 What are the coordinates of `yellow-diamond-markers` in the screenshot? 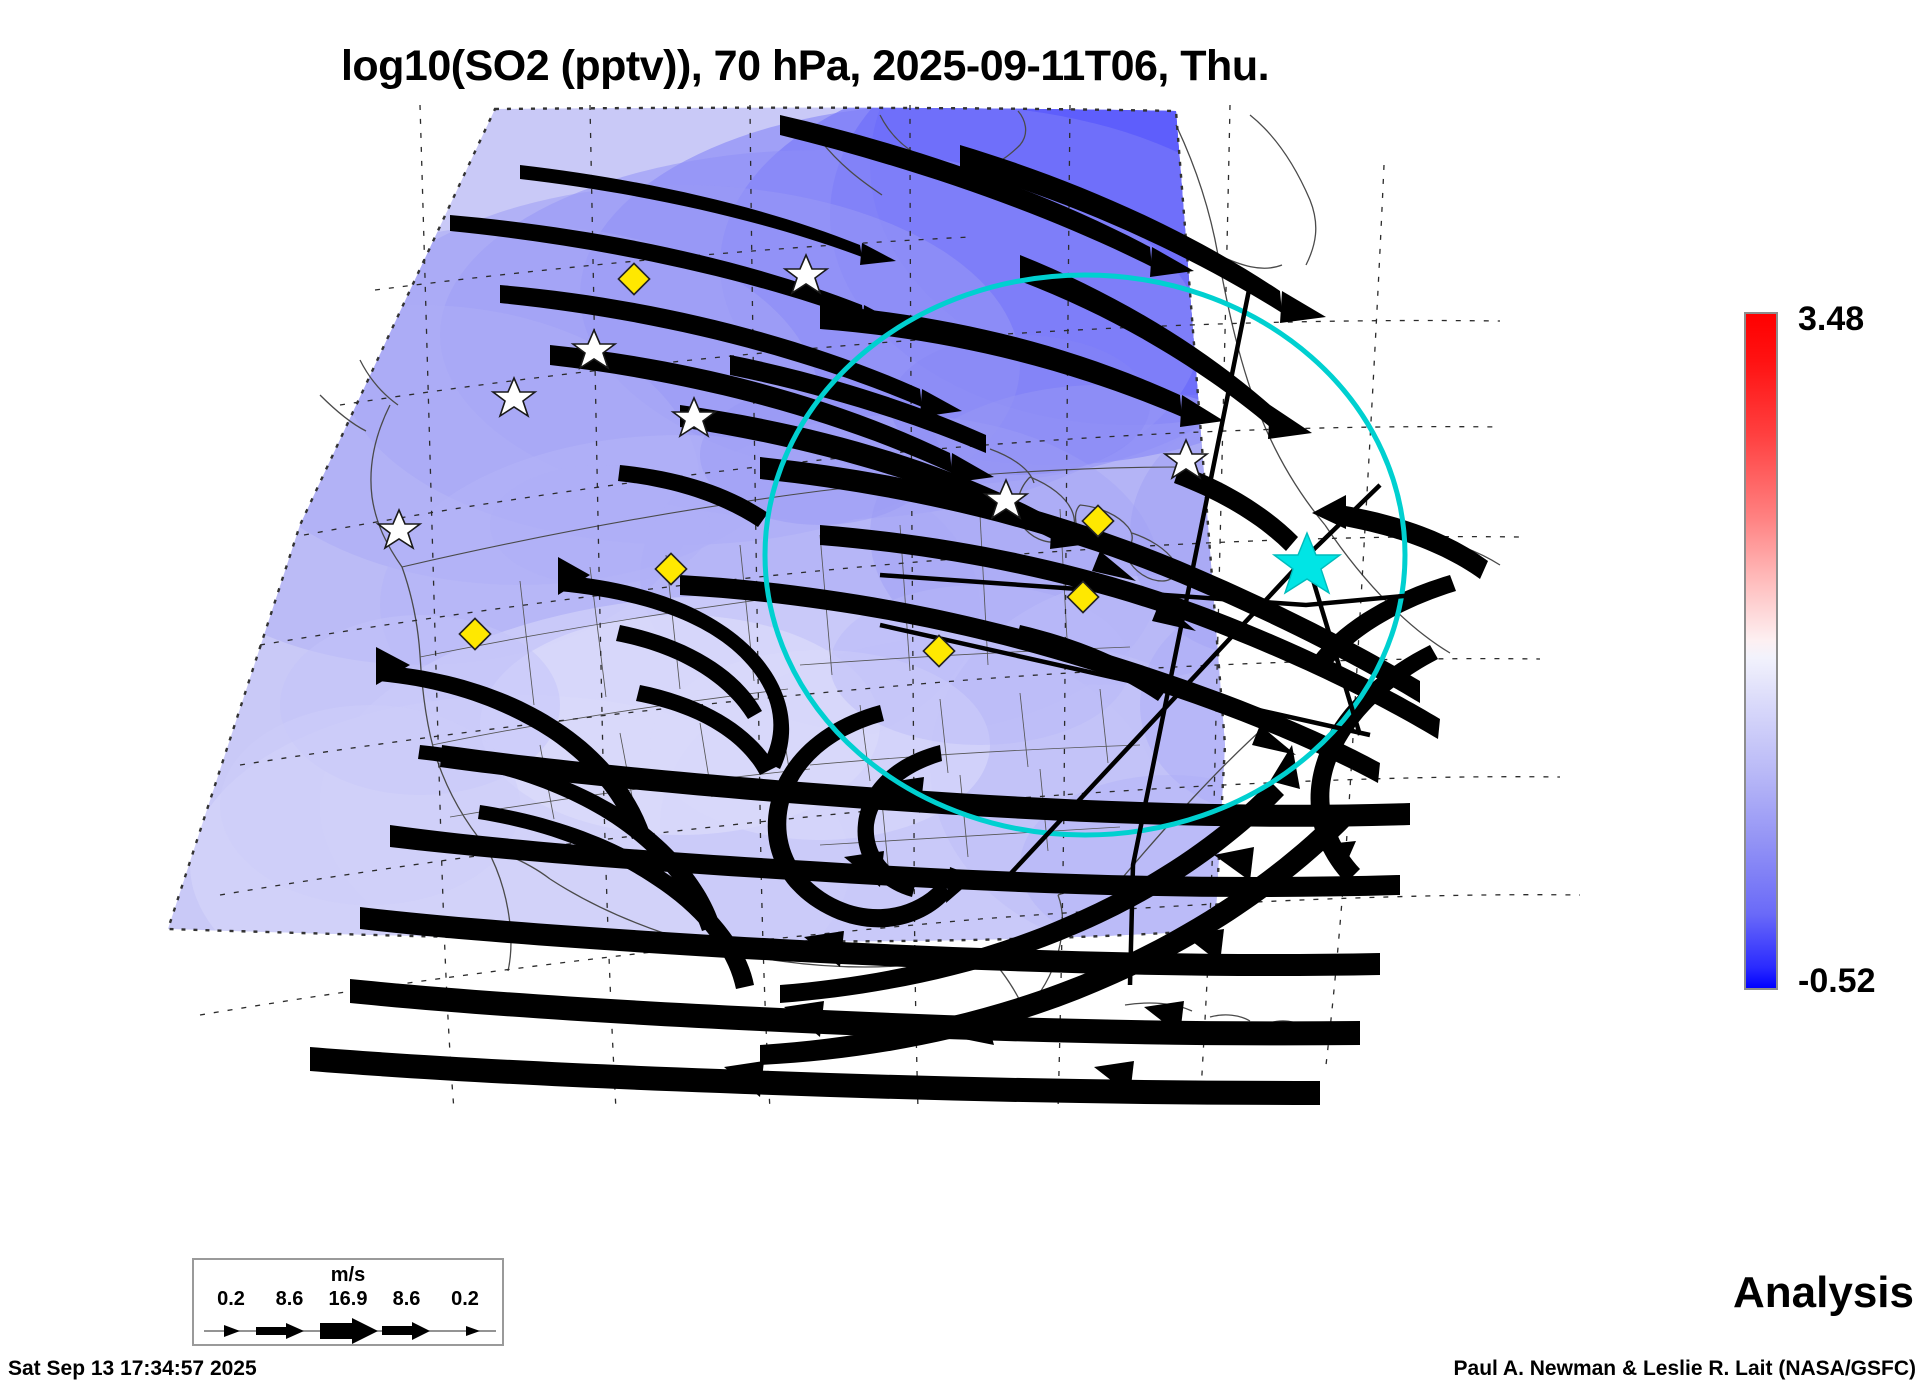 It's located at (786, 465).